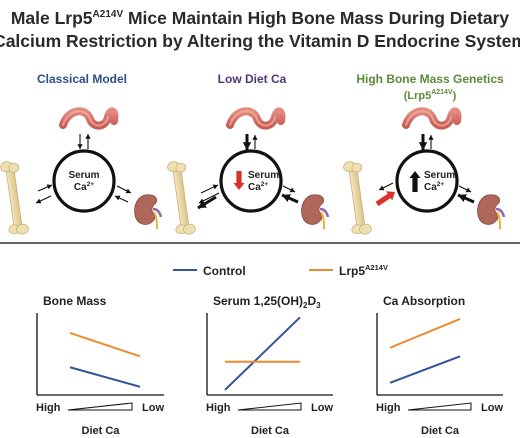 The height and width of the screenshot is (438, 520). Describe the element at coordinates (252, 79) in the screenshot. I see `model-title-low-diet-ca: Low Diet Ca` at that location.